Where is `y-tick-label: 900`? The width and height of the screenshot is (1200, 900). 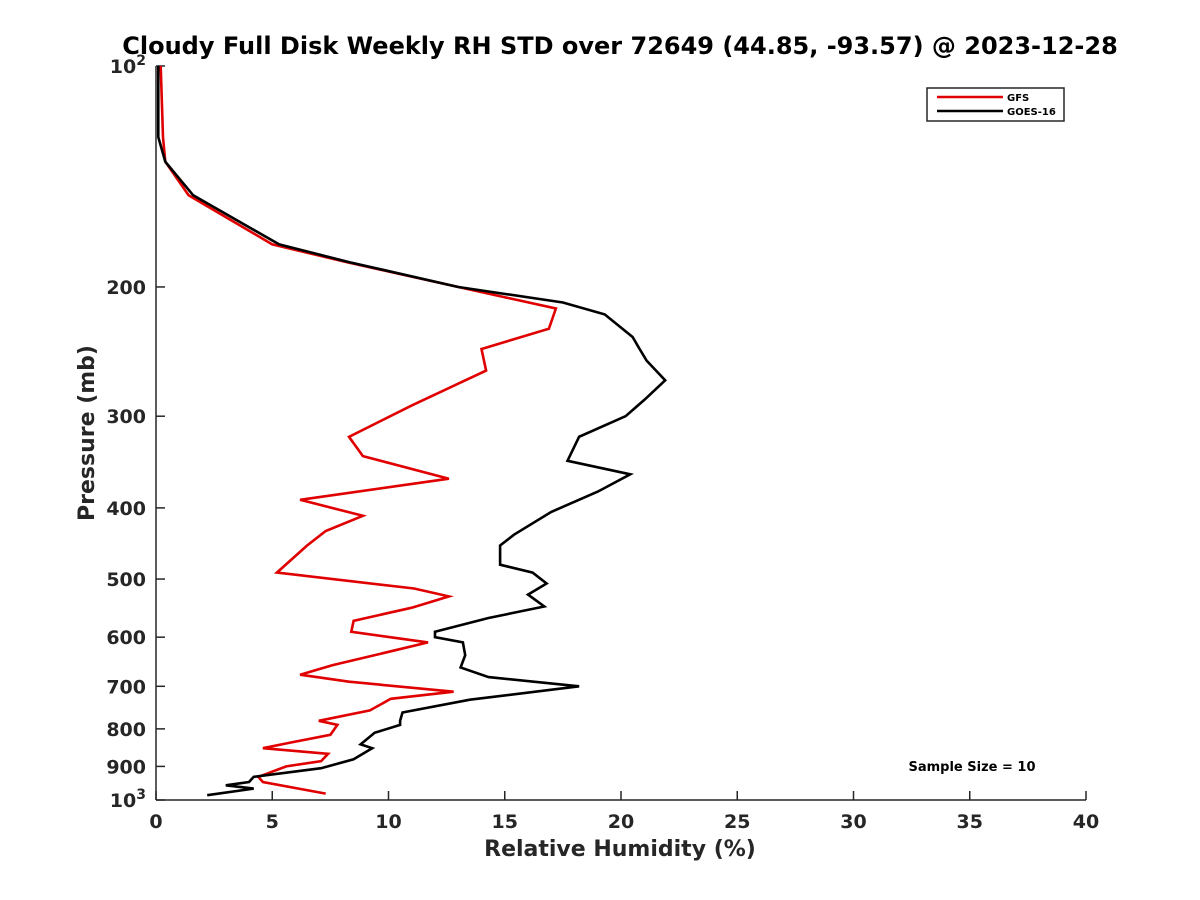
y-tick-label: 900 is located at coordinates (126, 767).